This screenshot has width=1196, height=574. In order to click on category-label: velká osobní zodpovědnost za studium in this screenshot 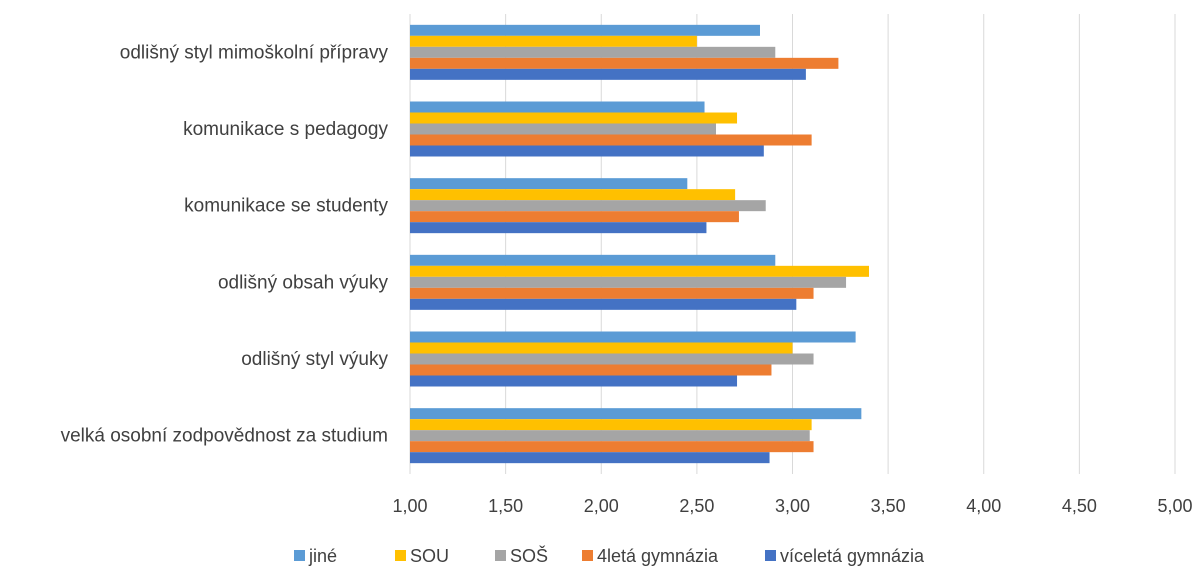, I will do `click(224, 436)`.